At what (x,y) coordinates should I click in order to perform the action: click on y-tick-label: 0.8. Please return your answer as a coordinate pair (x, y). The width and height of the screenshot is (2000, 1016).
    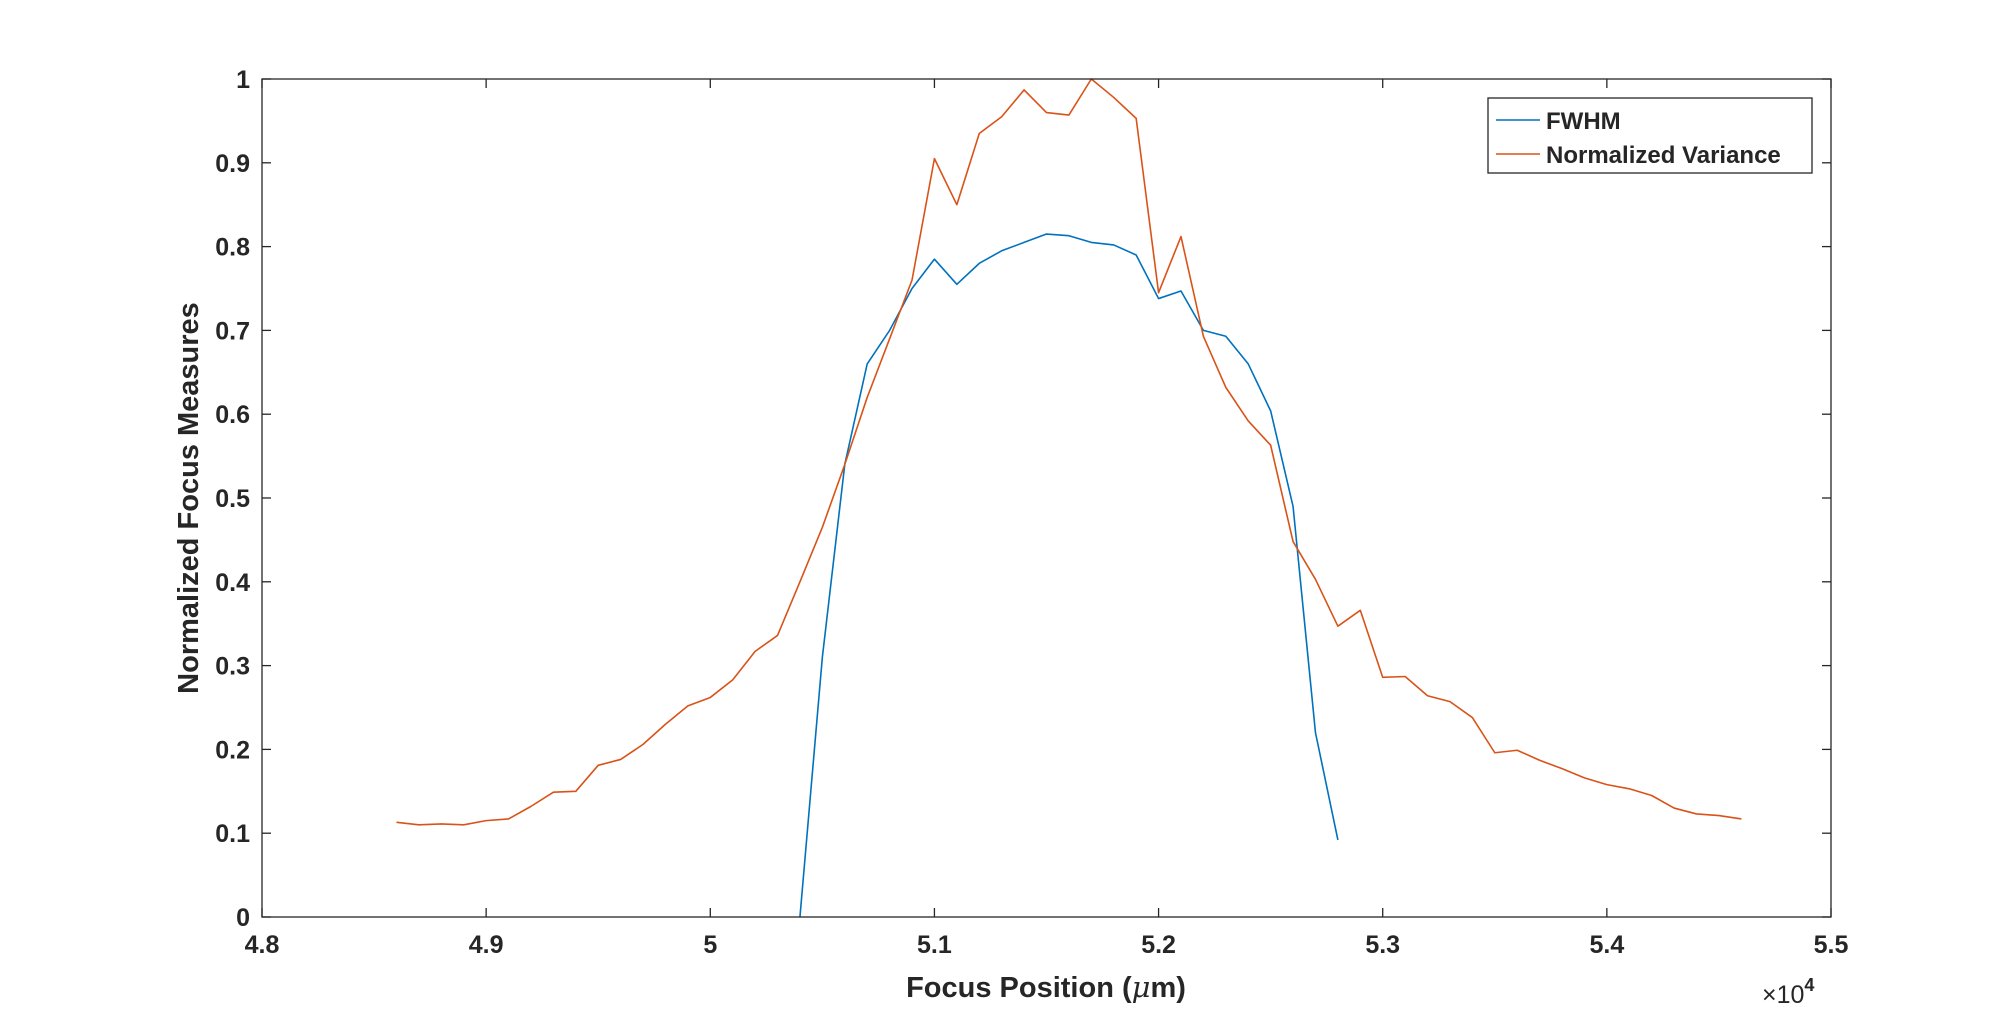
    Looking at the image, I should click on (232, 248).